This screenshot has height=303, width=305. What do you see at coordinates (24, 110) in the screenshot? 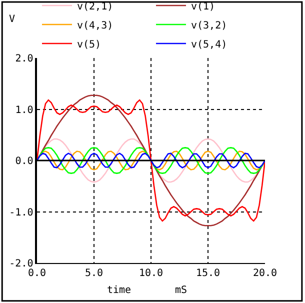
I see `y-tick-label: 1.0` at bounding box center [24, 110].